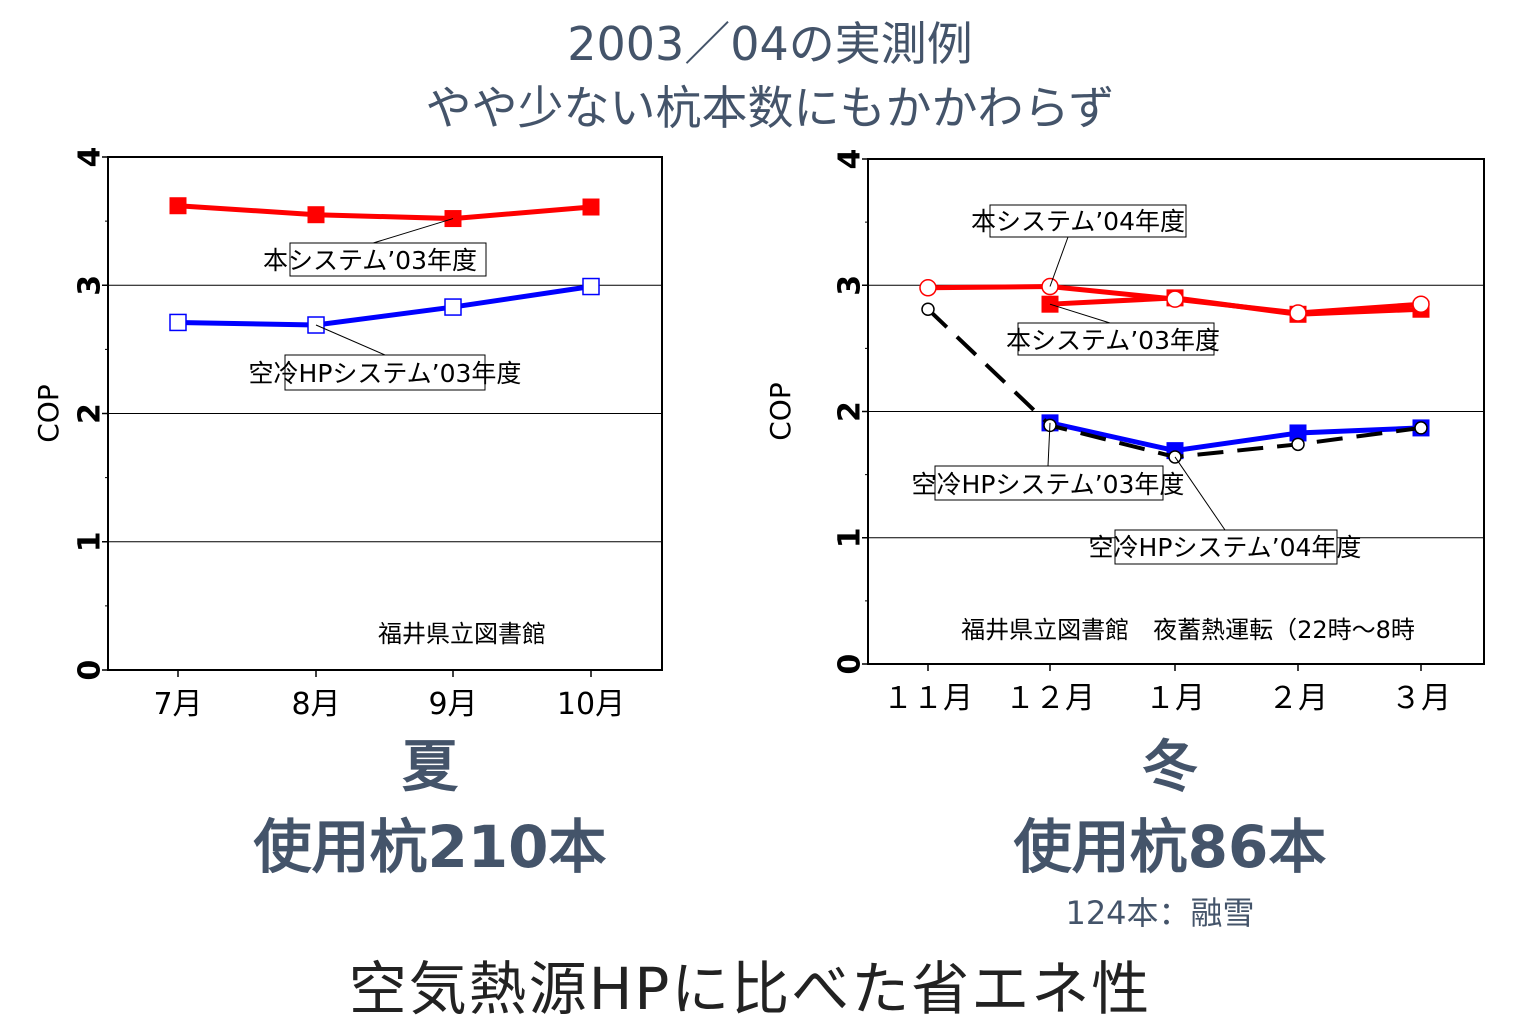 The height and width of the screenshot is (1026, 1540). What do you see at coordinates (1175, 698) in the screenshot?
I see `x-tick-label: １月` at bounding box center [1175, 698].